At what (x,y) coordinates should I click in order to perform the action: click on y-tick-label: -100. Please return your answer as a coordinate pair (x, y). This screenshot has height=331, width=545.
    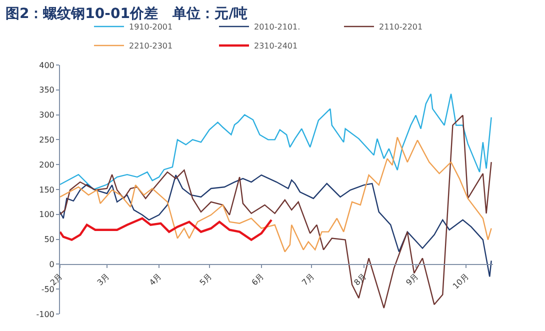
    Looking at the image, I should click on (45, 314).